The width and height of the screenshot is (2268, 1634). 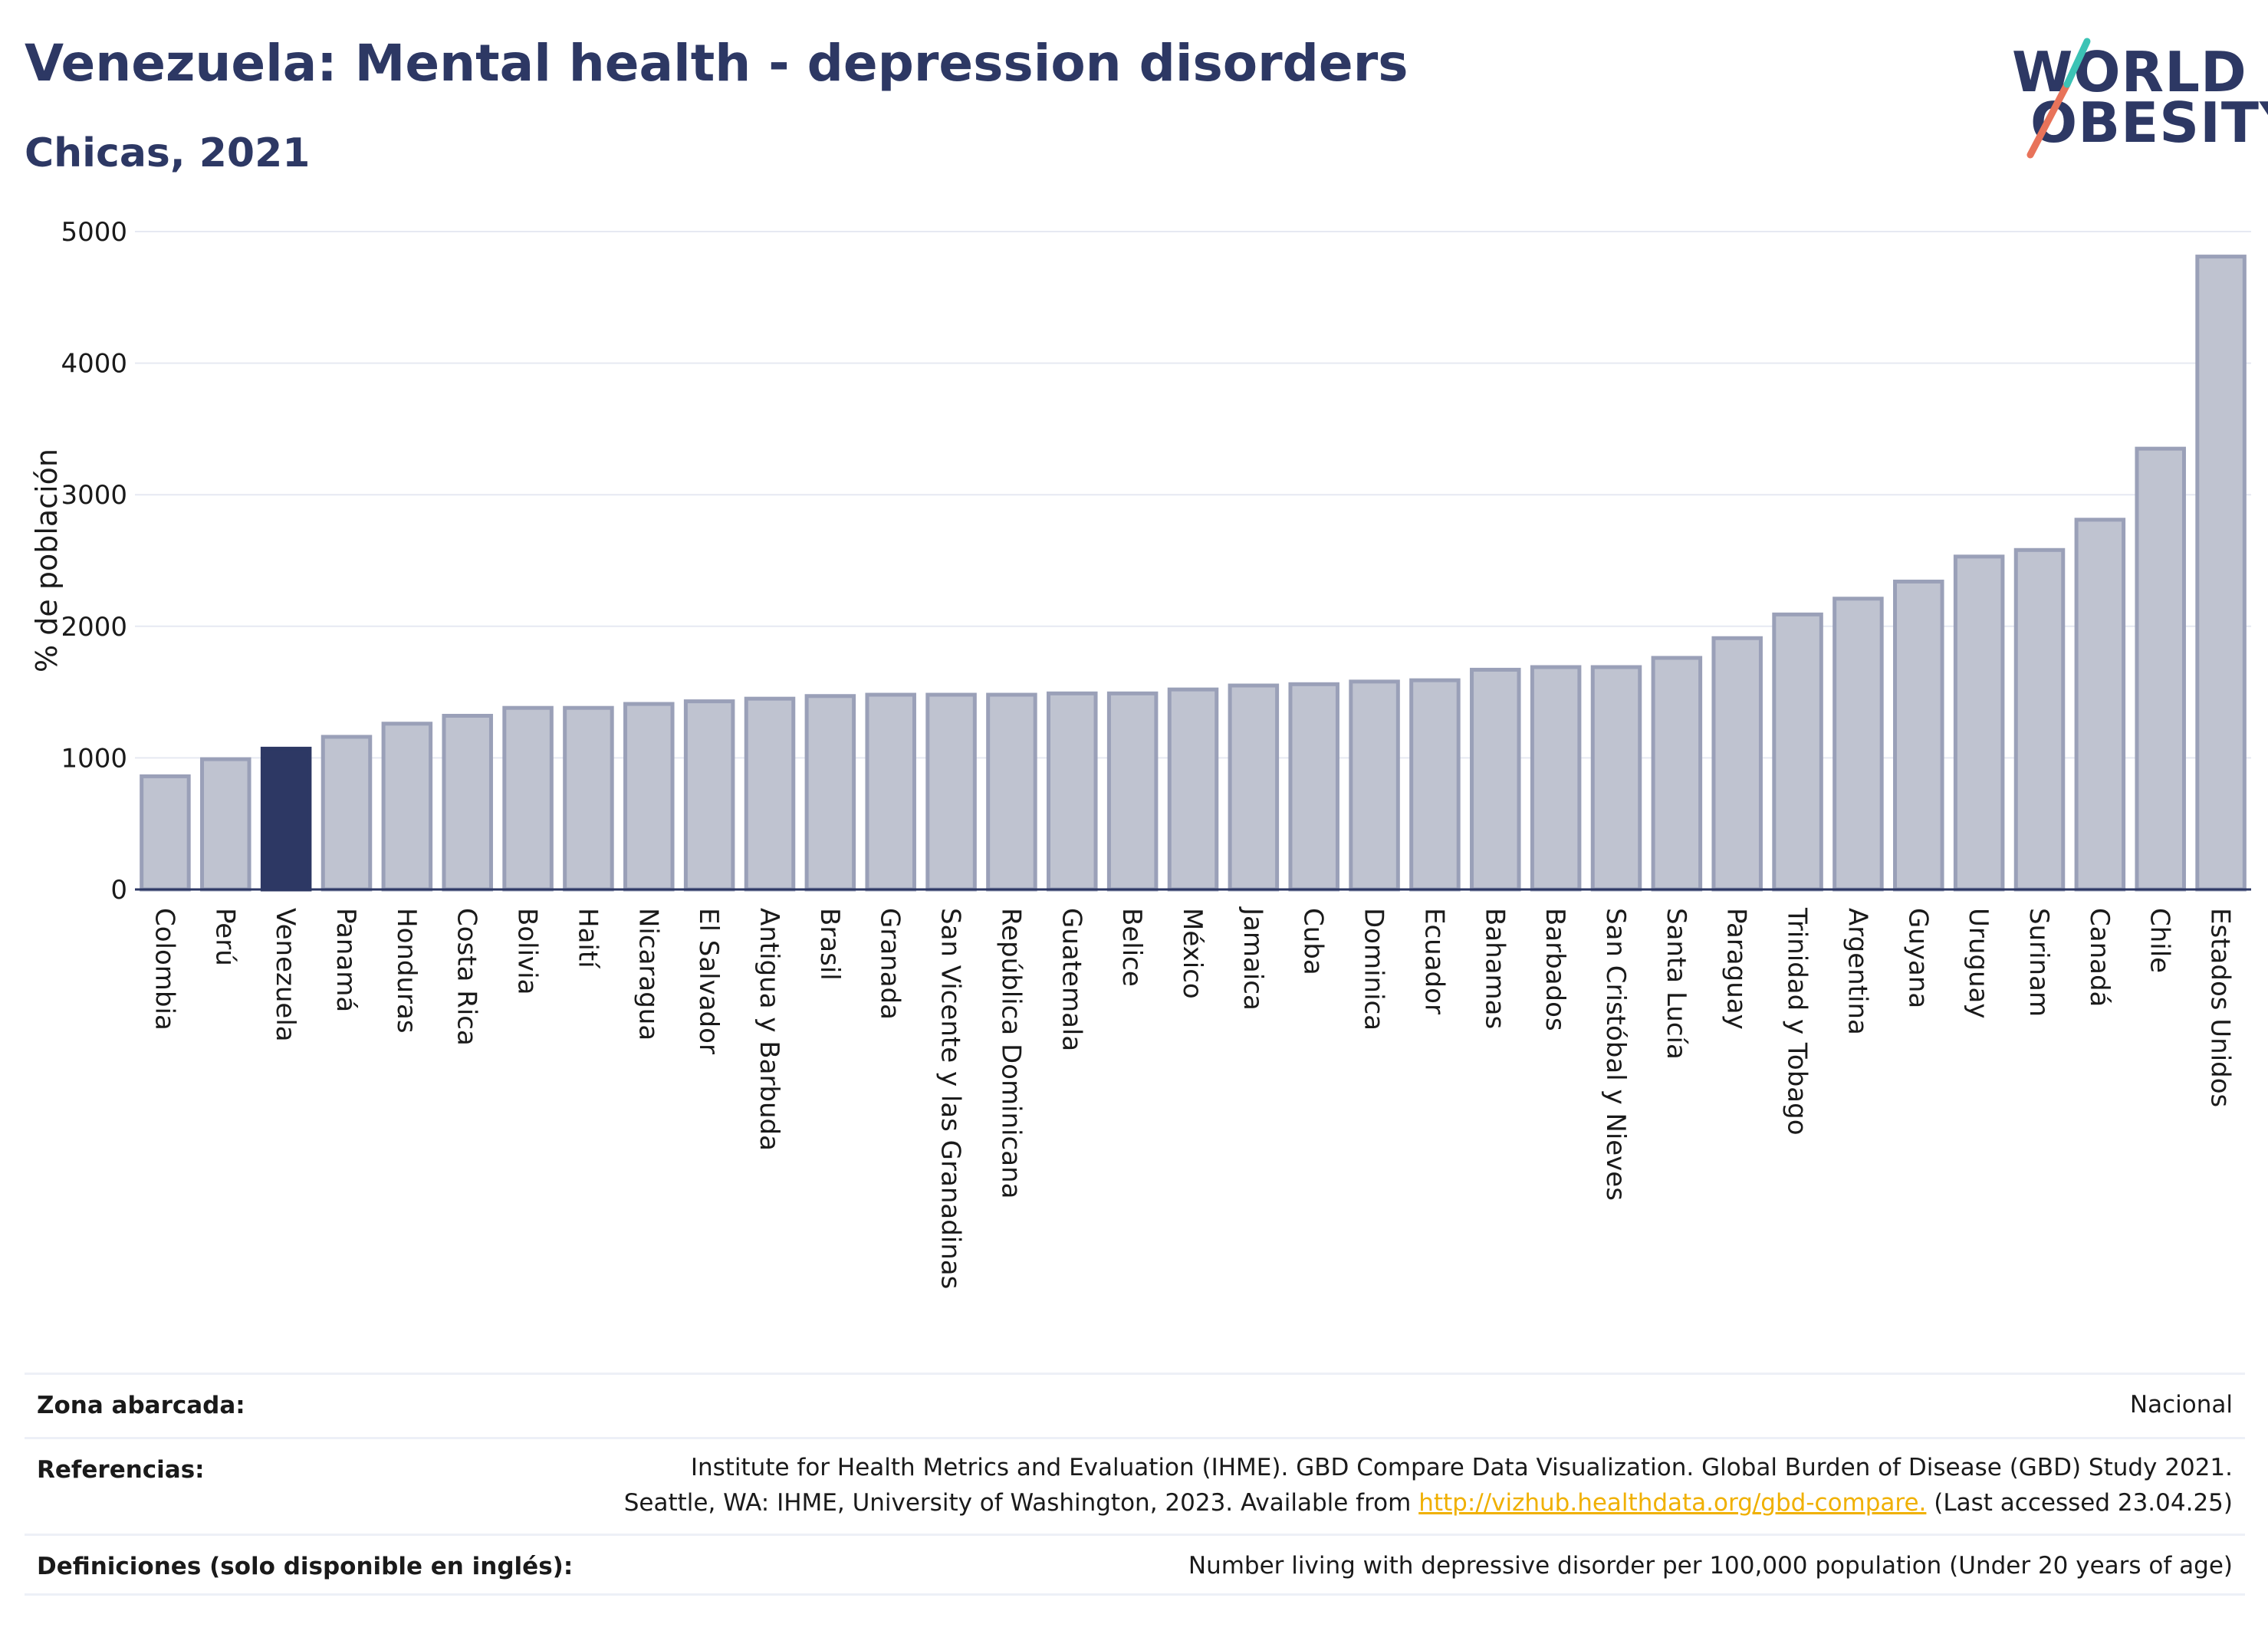 What do you see at coordinates (168, 153) in the screenshot?
I see `chart-subtitle: Chicas, 2021` at bounding box center [168, 153].